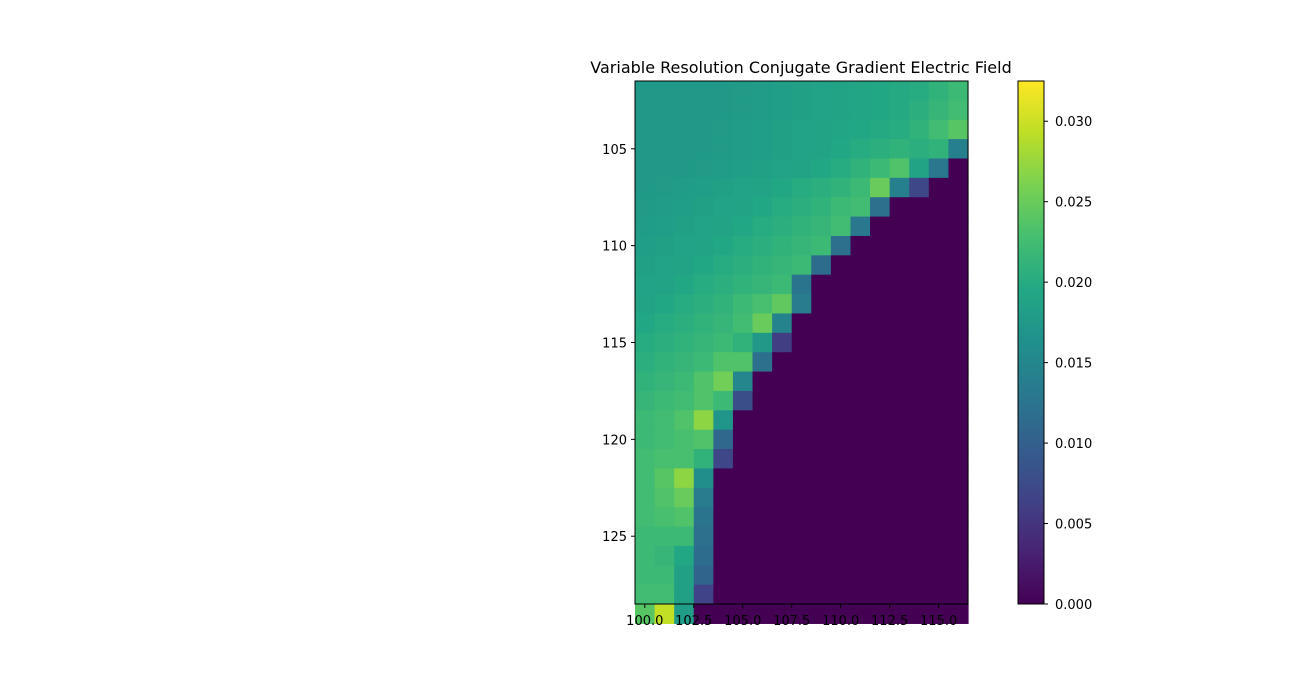 This screenshot has width=1299, height=679. Describe the element at coordinates (1073, 525) in the screenshot. I see `colorbar-tick-label: 0.005` at that location.